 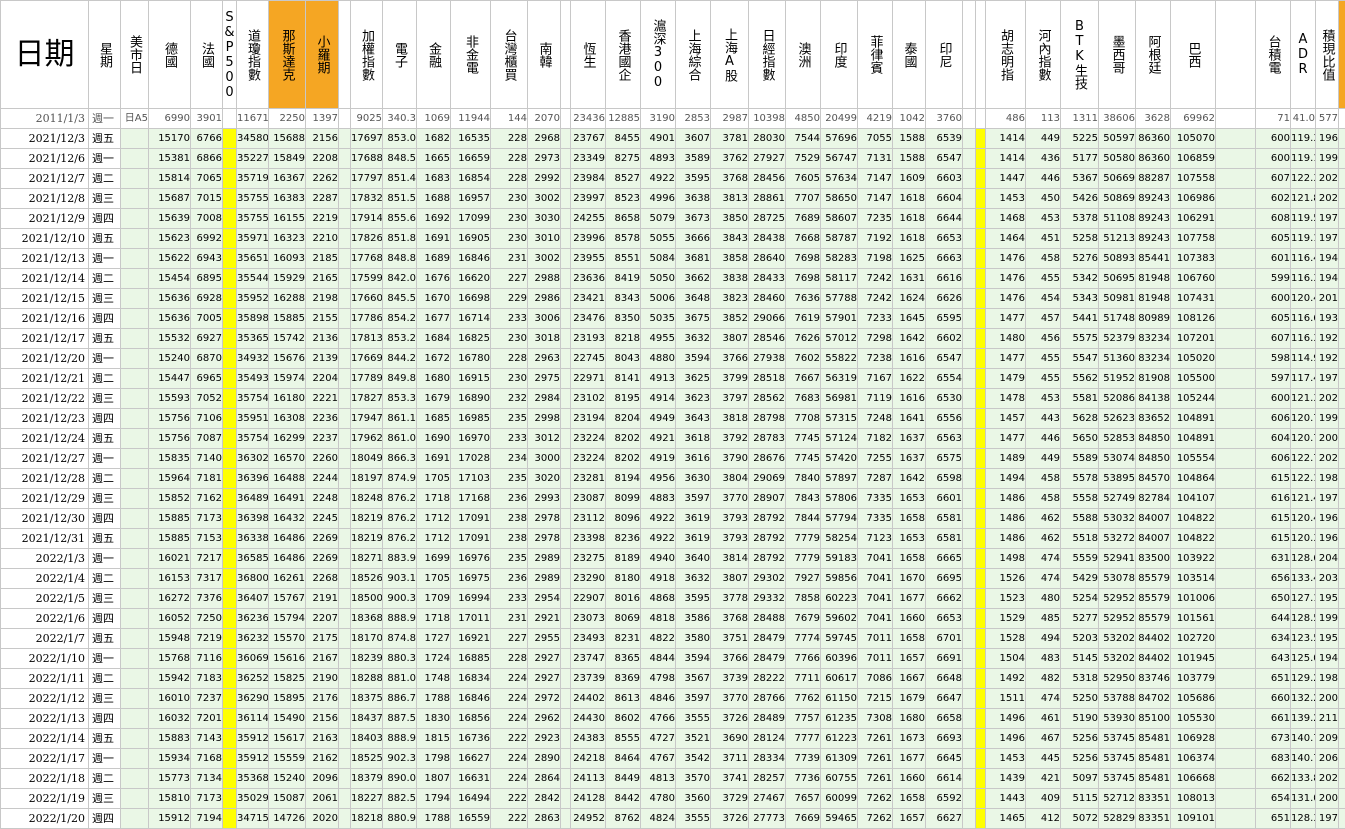 What do you see at coordinates (767, 418) in the screenshot?
I see `value-cell: 28798` at bounding box center [767, 418].